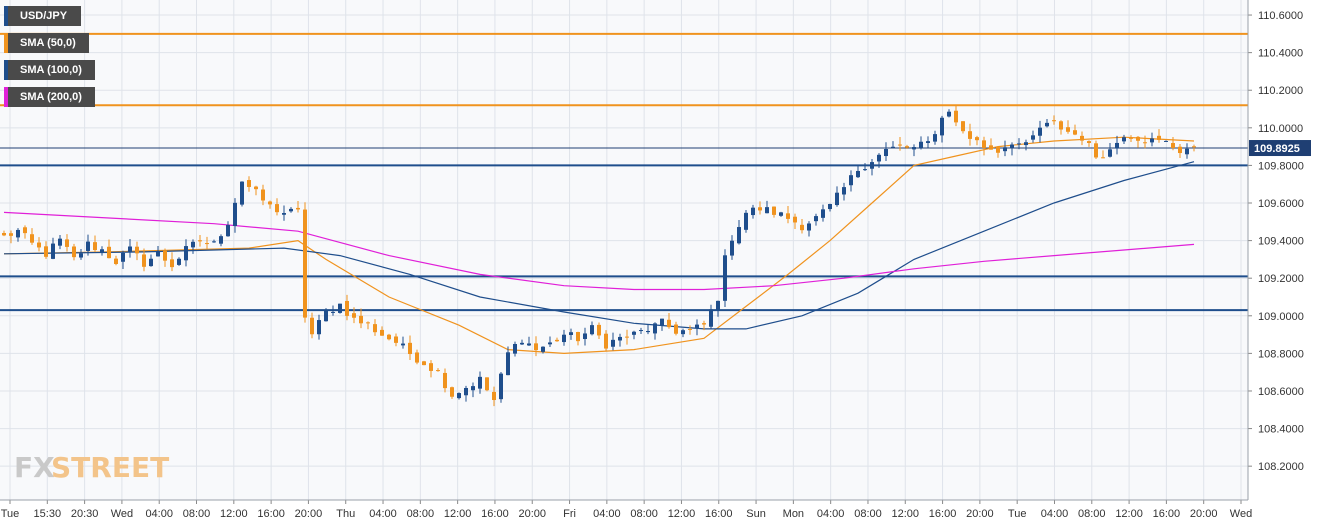  I want to click on legend-sma200: SMA (200,0), so click(49, 97).